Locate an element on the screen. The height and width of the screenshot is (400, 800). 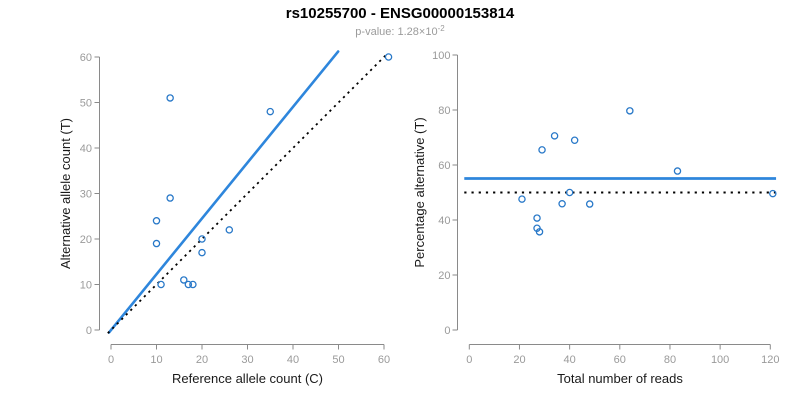
y-tick-label: 100 is located at coordinates (441, 56).